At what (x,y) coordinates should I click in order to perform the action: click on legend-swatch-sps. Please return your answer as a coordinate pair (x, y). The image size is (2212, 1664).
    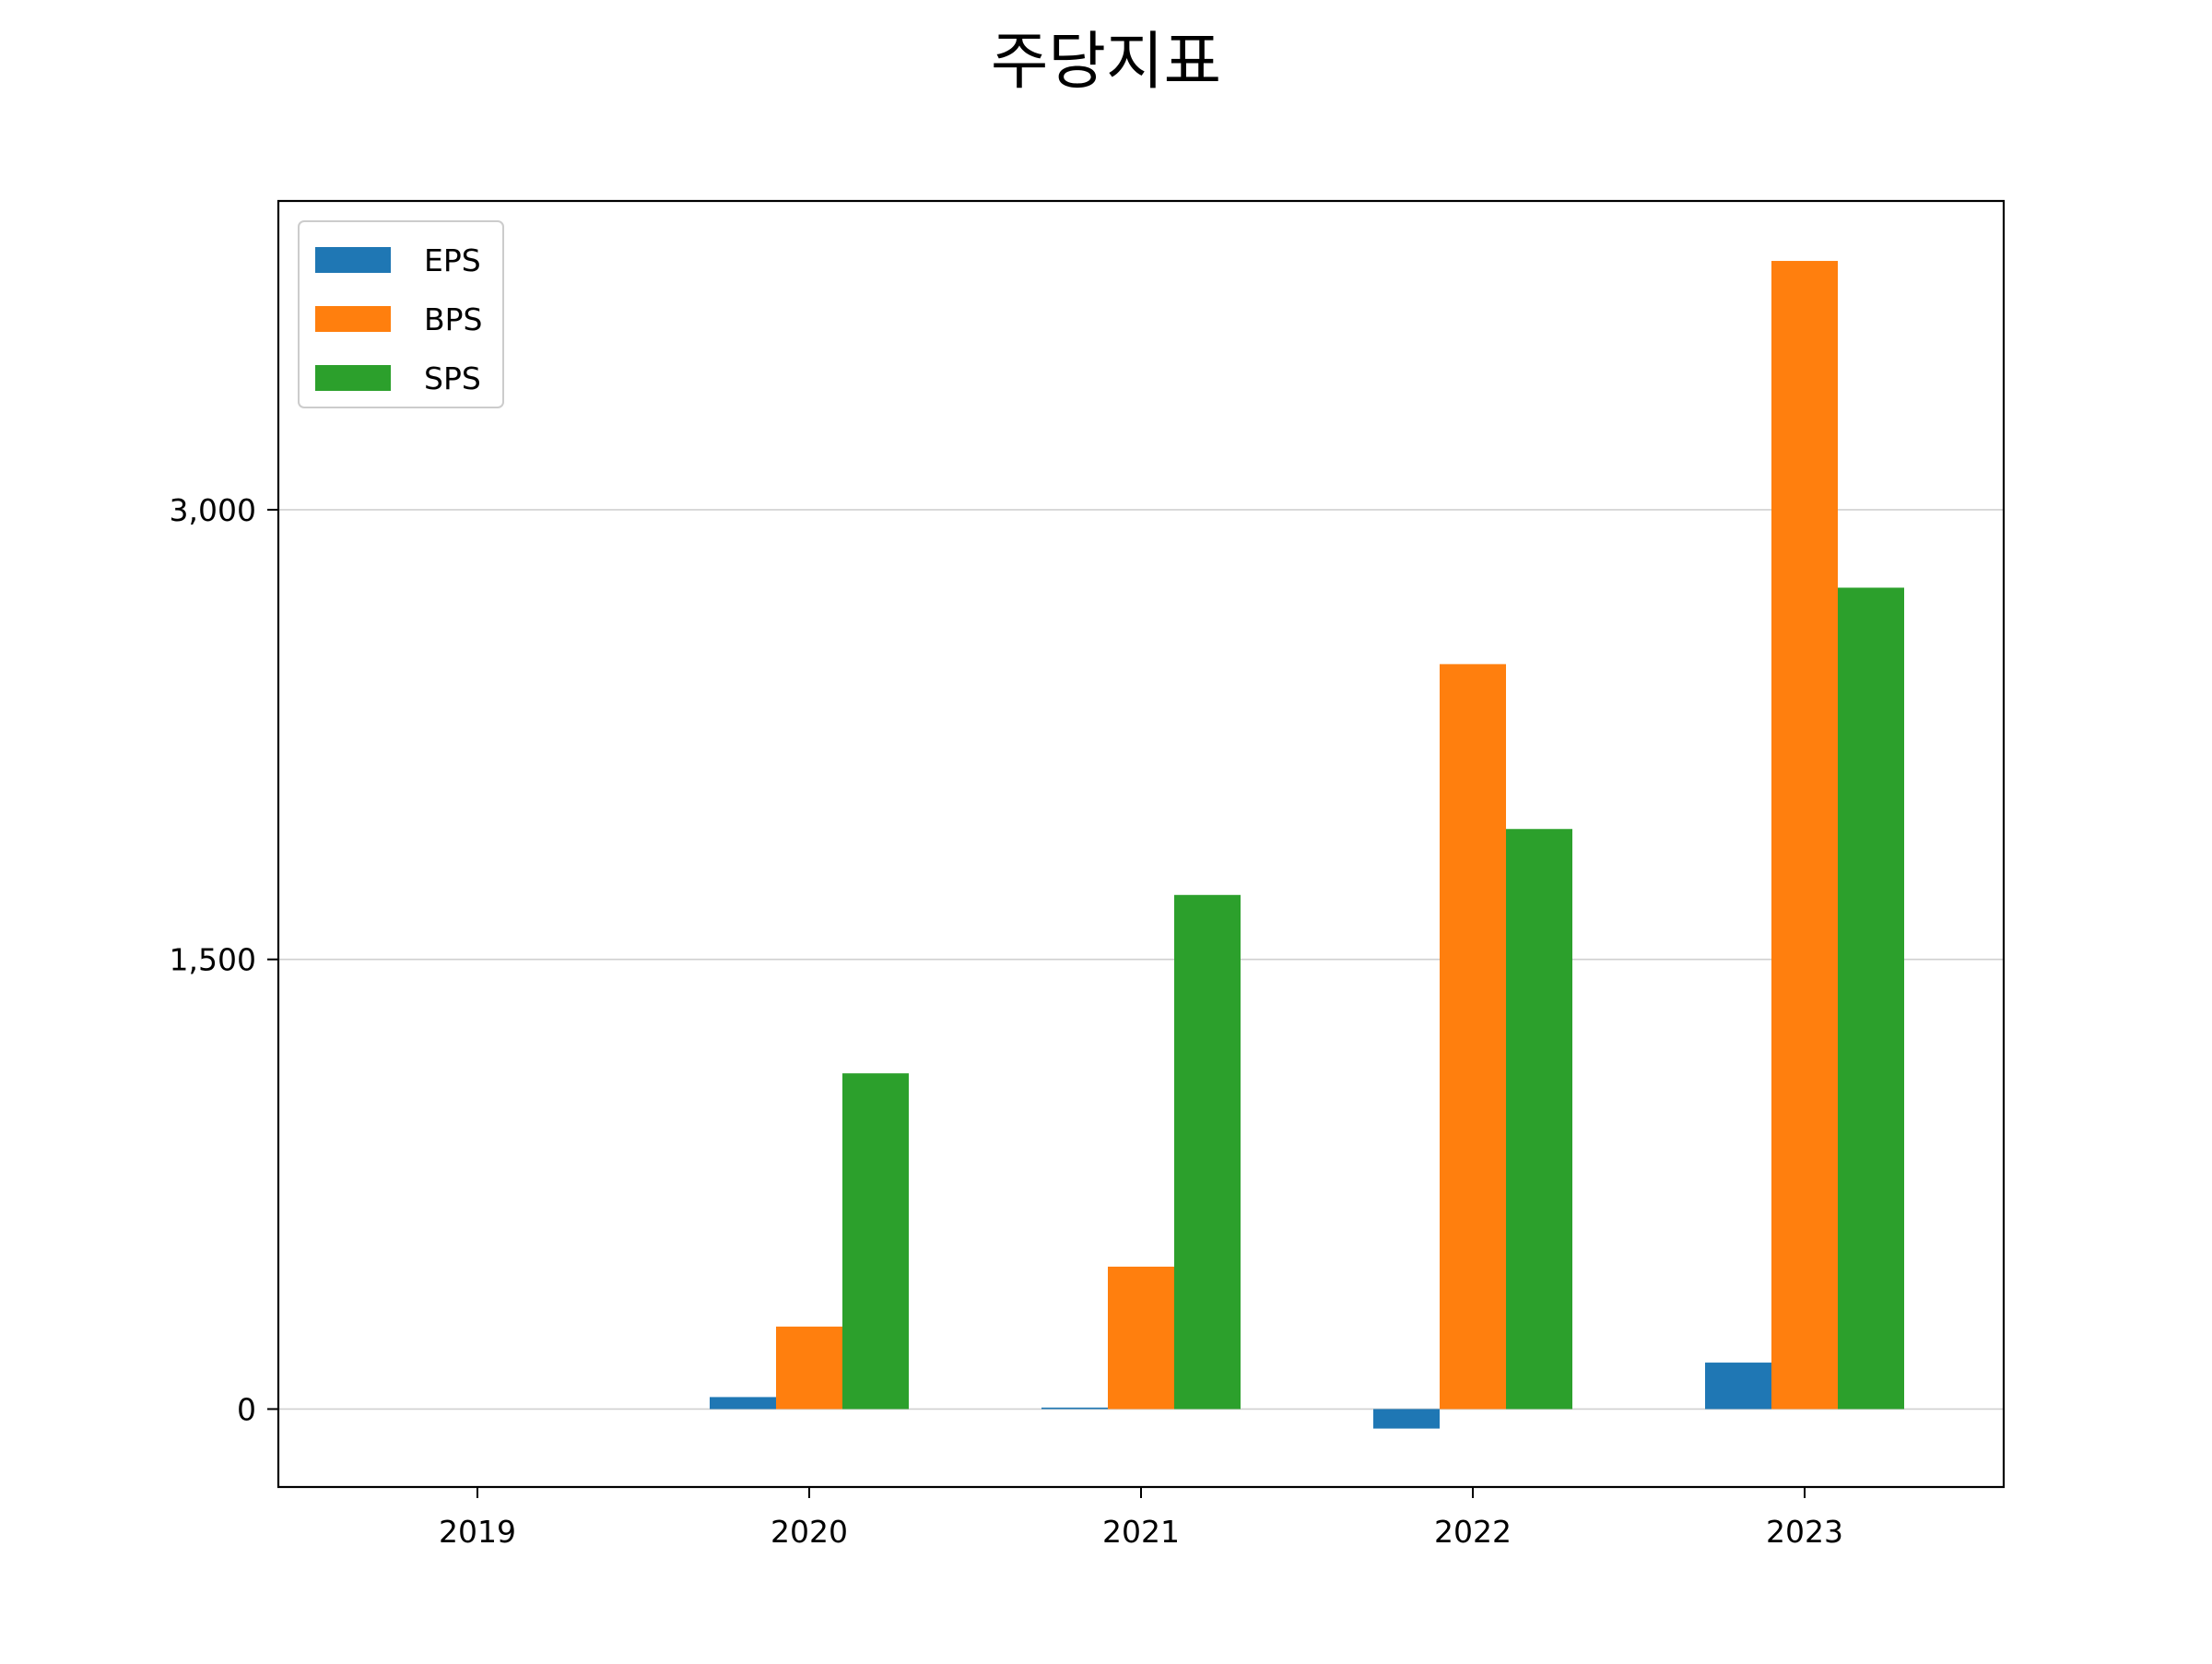
    Looking at the image, I should click on (353, 378).